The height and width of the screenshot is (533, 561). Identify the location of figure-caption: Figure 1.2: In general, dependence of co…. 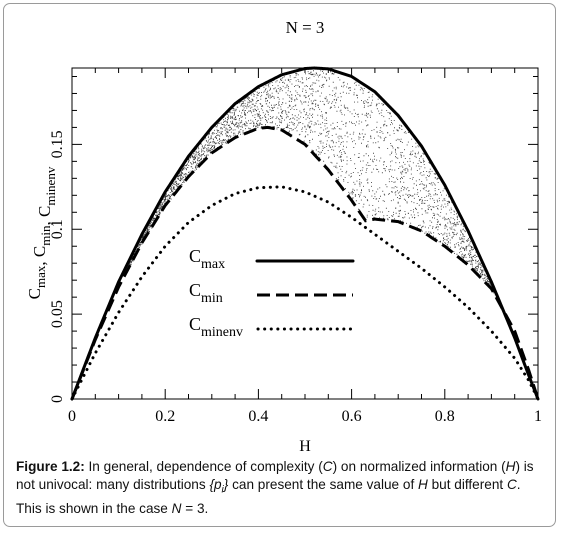
(281, 488).